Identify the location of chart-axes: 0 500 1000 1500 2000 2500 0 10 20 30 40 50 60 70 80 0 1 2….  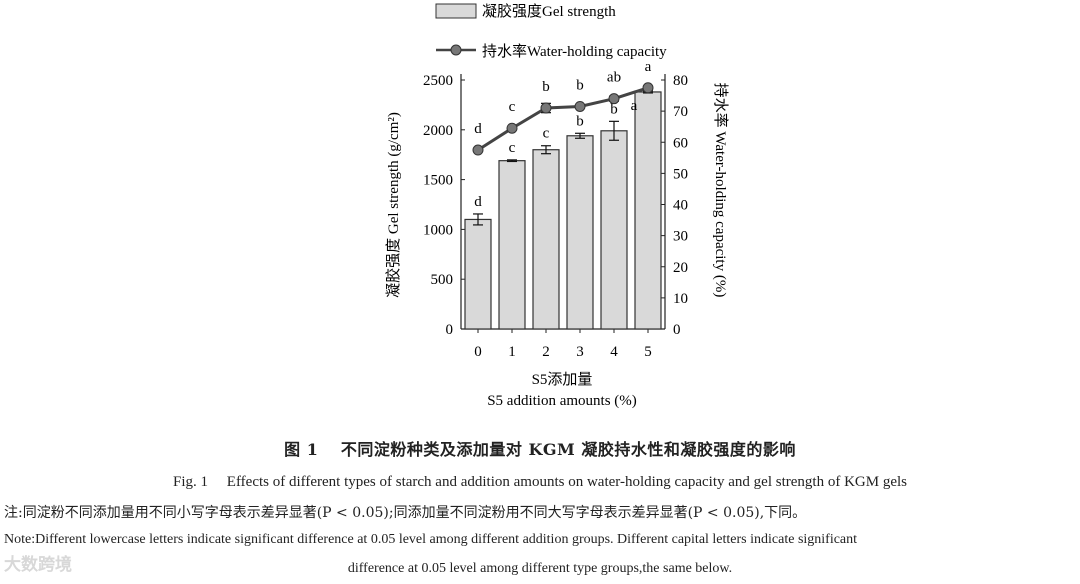
(555, 216).